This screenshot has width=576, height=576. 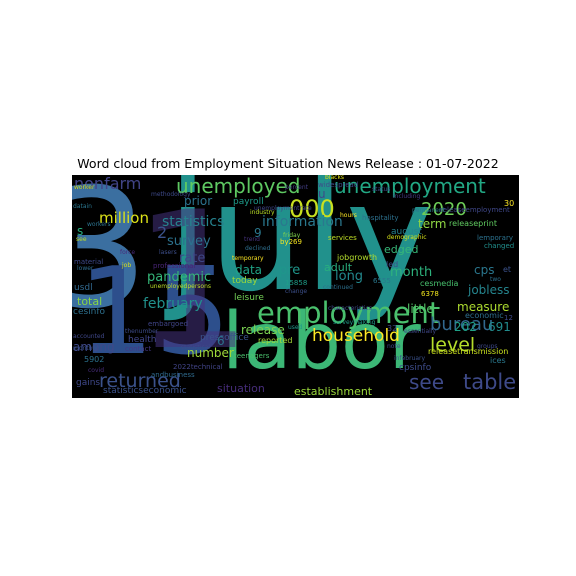 I want to click on cloud-word: total, so click(x=90, y=301).